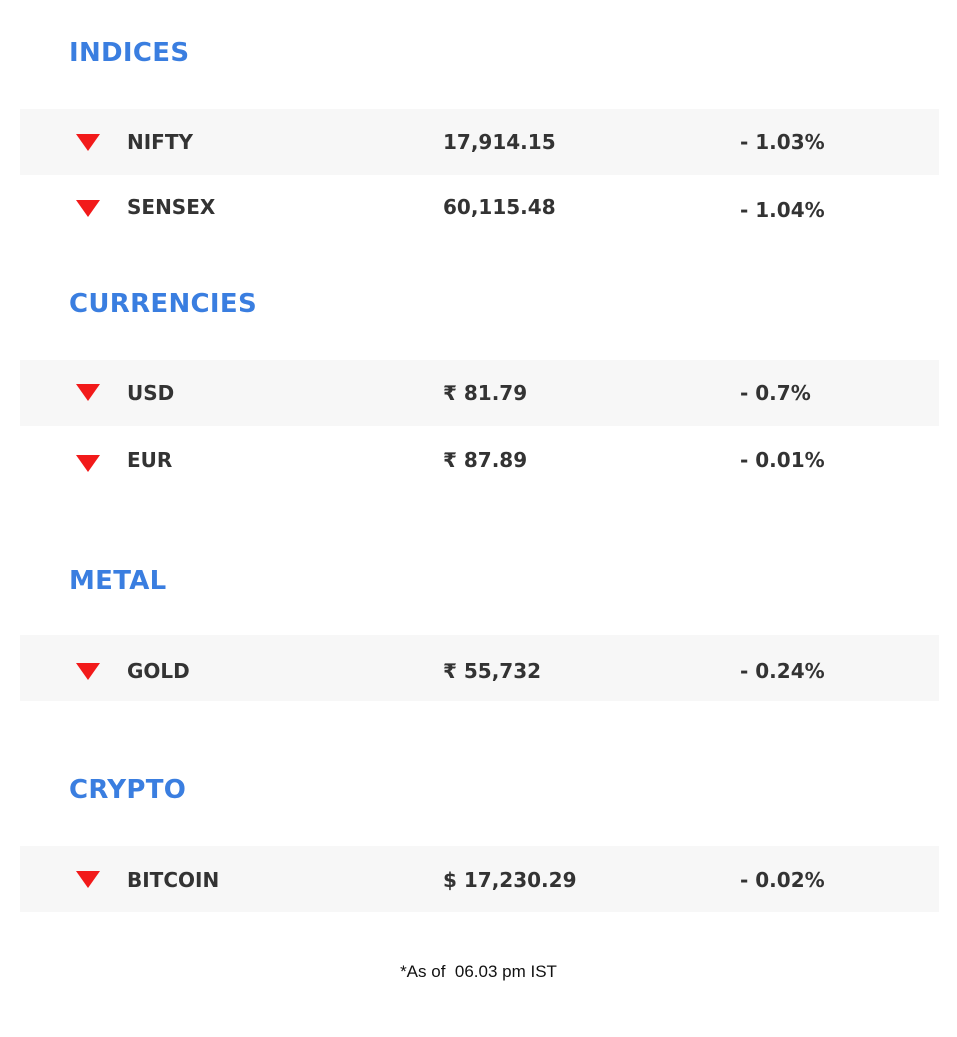 This screenshot has height=1037, width=957. What do you see at coordinates (118, 581) in the screenshot?
I see `section-title-metal: METAL` at bounding box center [118, 581].